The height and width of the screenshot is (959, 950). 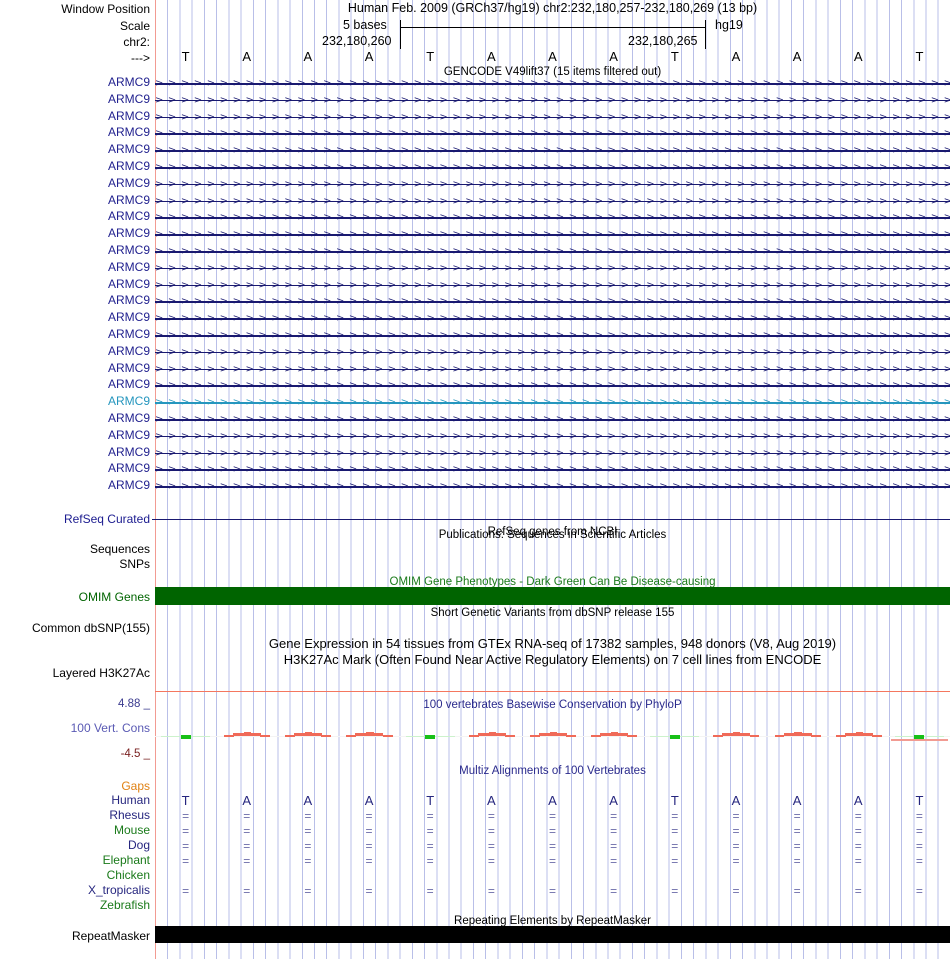 What do you see at coordinates (124, 905) in the screenshot?
I see `species-label-zebrafish: Zebrafish` at bounding box center [124, 905].